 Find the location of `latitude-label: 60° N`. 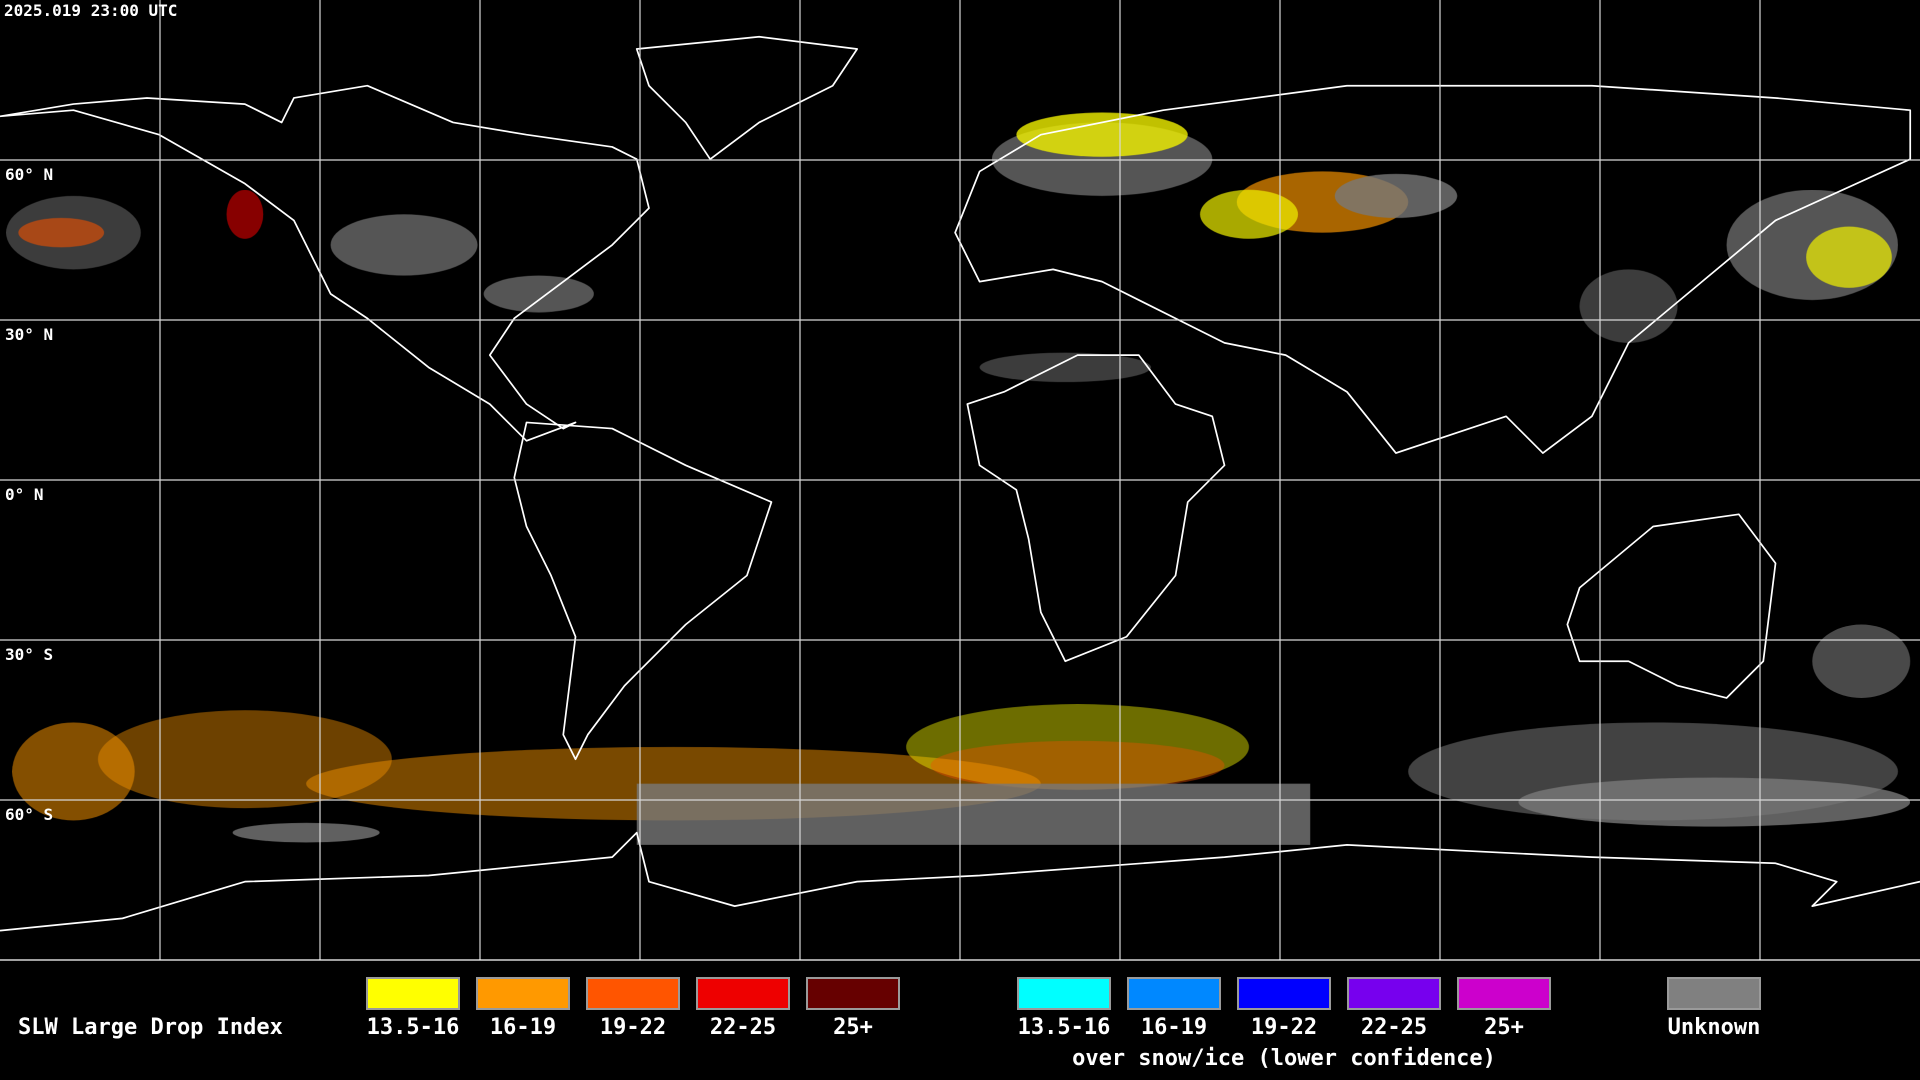

latitude-label: 60° N is located at coordinates (29, 174).